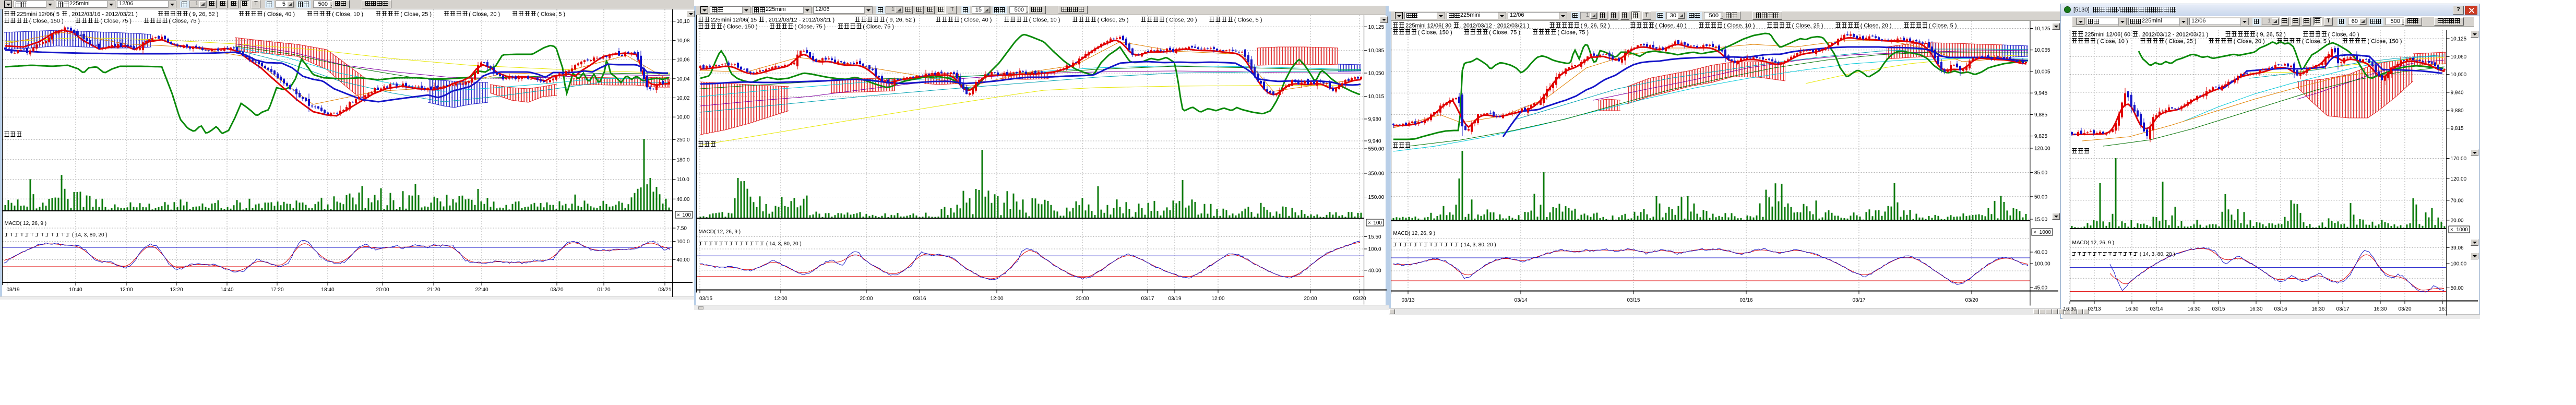 Image resolution: width=2576 pixels, height=405 pixels. I want to click on svg-text: 17:20, so click(276, 290).